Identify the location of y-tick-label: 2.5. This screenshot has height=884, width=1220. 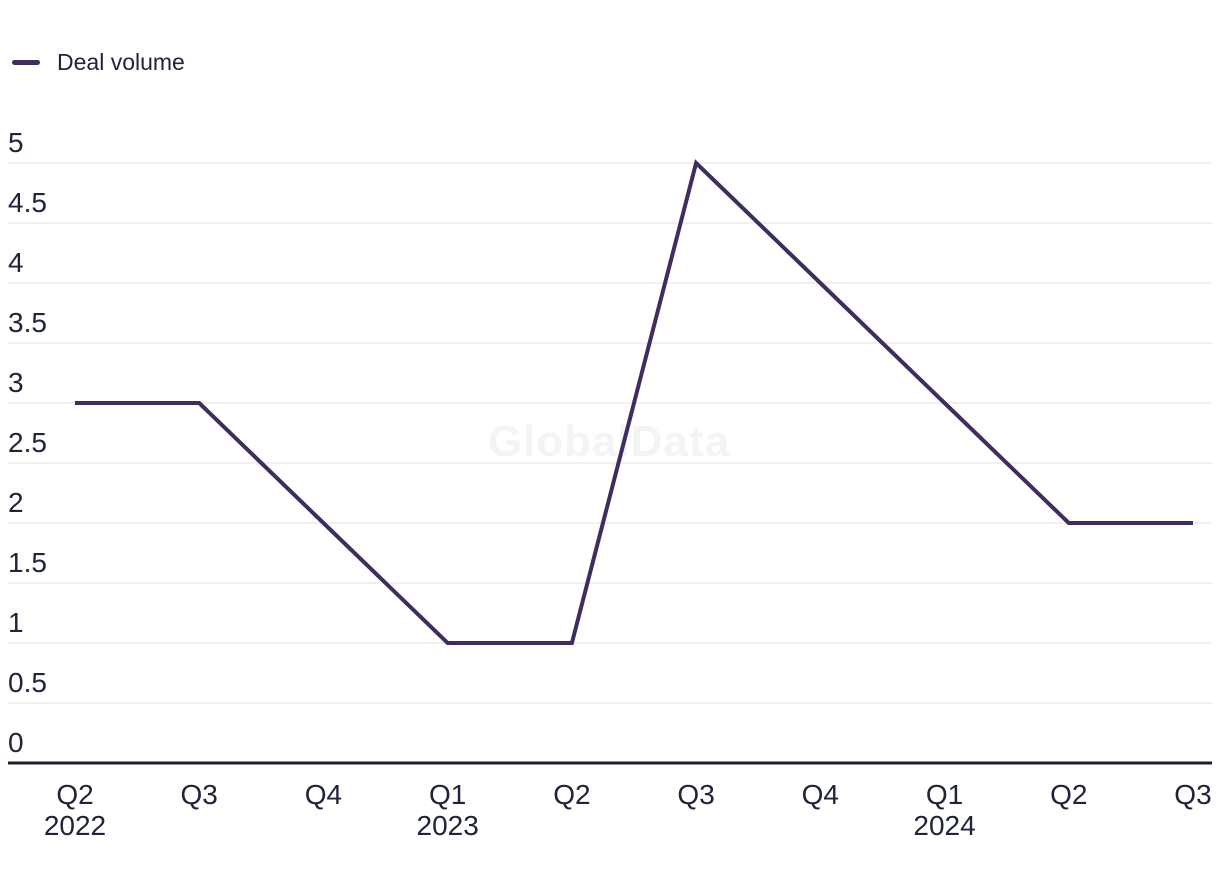
(27, 442).